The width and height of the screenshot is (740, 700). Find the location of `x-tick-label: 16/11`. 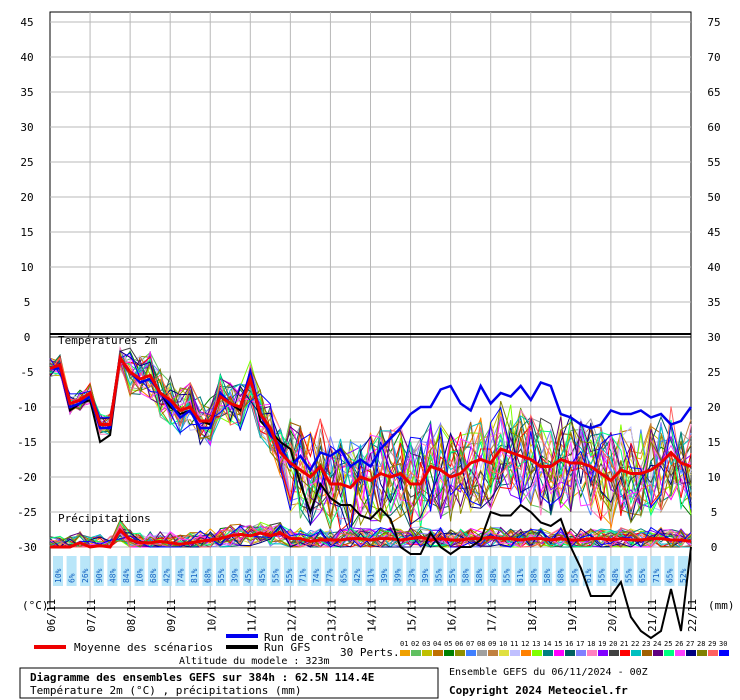

x-tick-label: 16/11 is located at coordinates (452, 615).